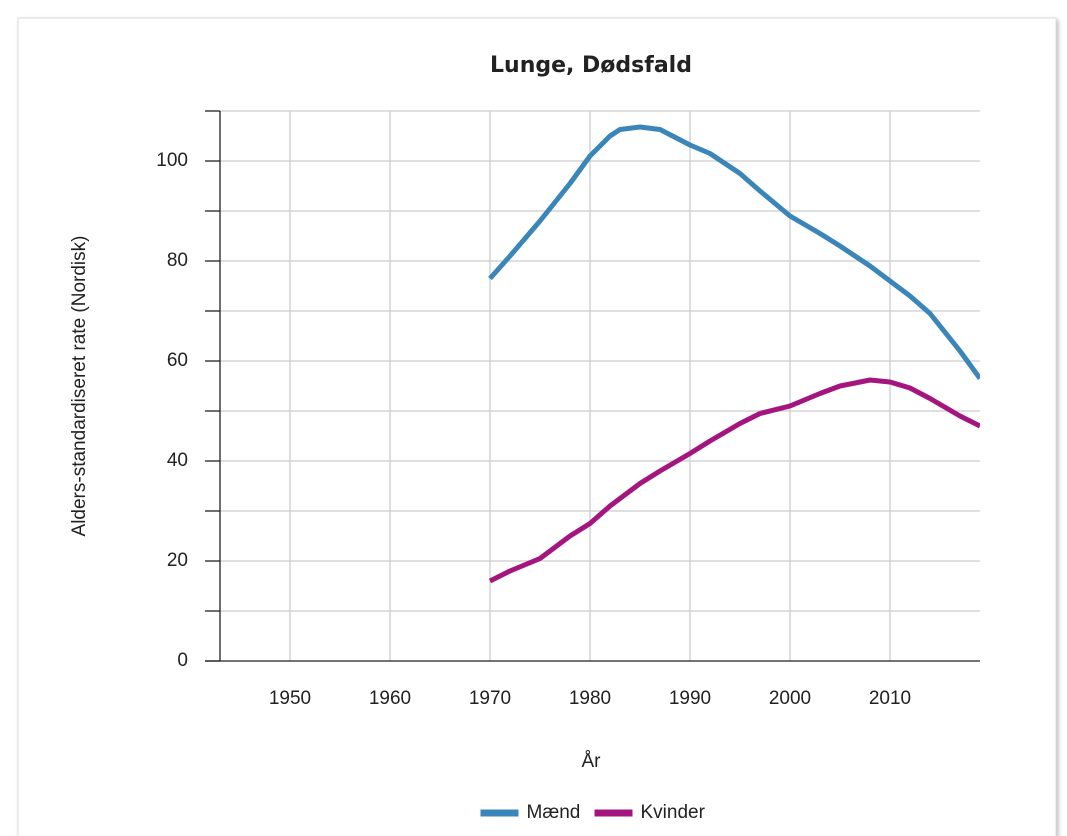 This screenshot has width=1067, height=836. Describe the element at coordinates (177, 260) in the screenshot. I see `y-tick-label: 80` at that location.